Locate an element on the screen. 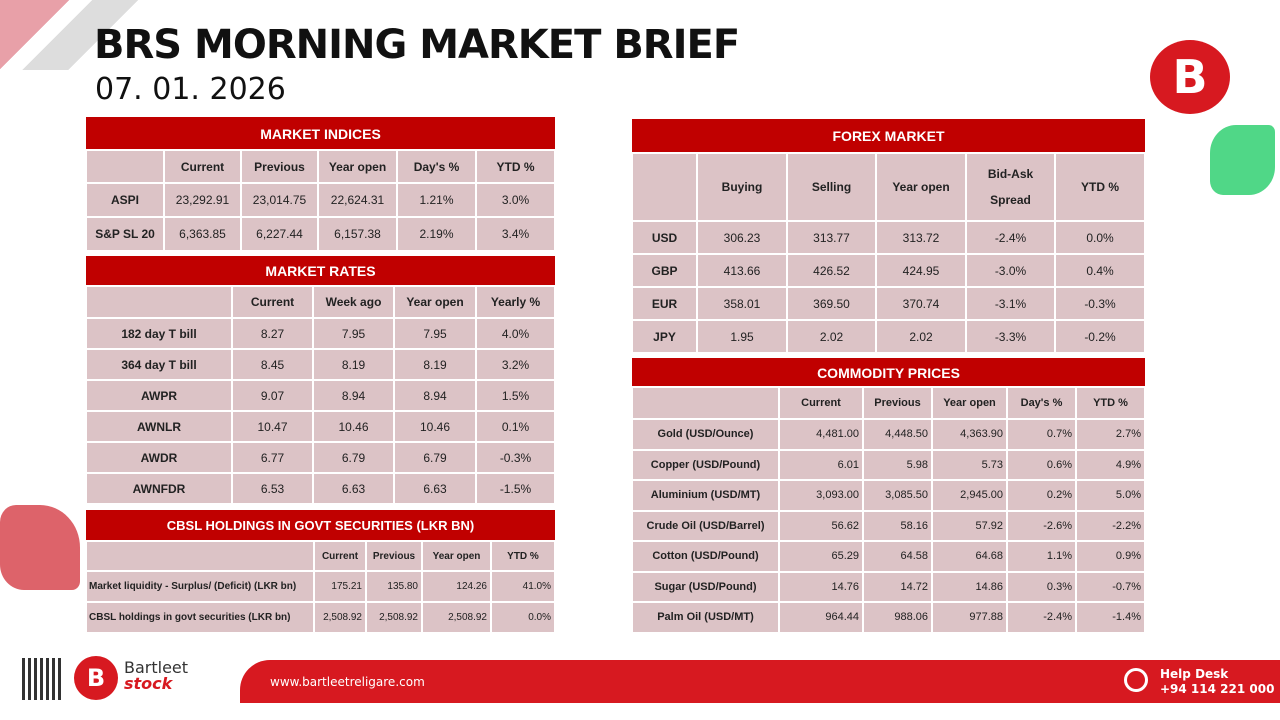  cell-value: 5.73 is located at coordinates (969, 464).